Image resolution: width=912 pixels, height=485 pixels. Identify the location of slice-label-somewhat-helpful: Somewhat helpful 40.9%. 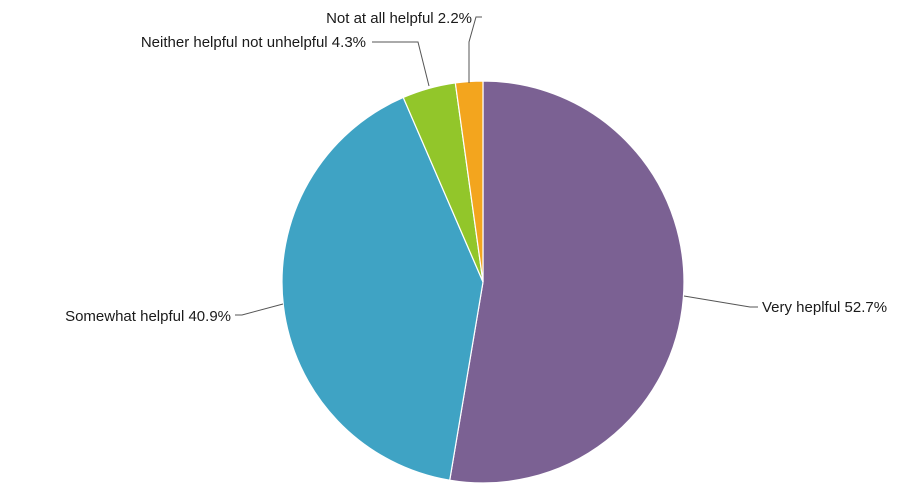
(148, 316).